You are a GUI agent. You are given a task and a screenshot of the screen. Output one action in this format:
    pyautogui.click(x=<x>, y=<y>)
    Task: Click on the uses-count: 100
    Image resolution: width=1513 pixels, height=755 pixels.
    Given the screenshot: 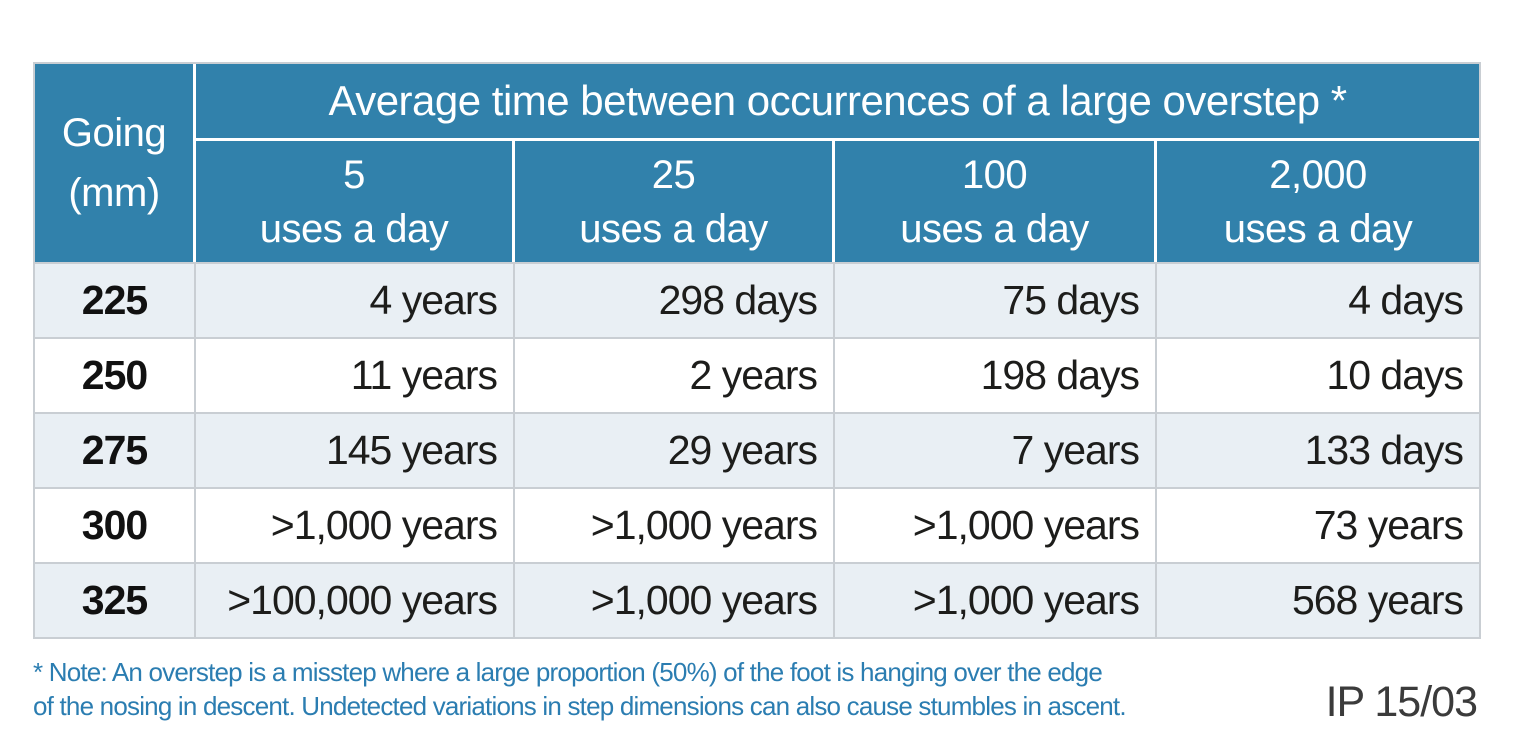 What is the action you would take?
    pyautogui.click(x=994, y=174)
    